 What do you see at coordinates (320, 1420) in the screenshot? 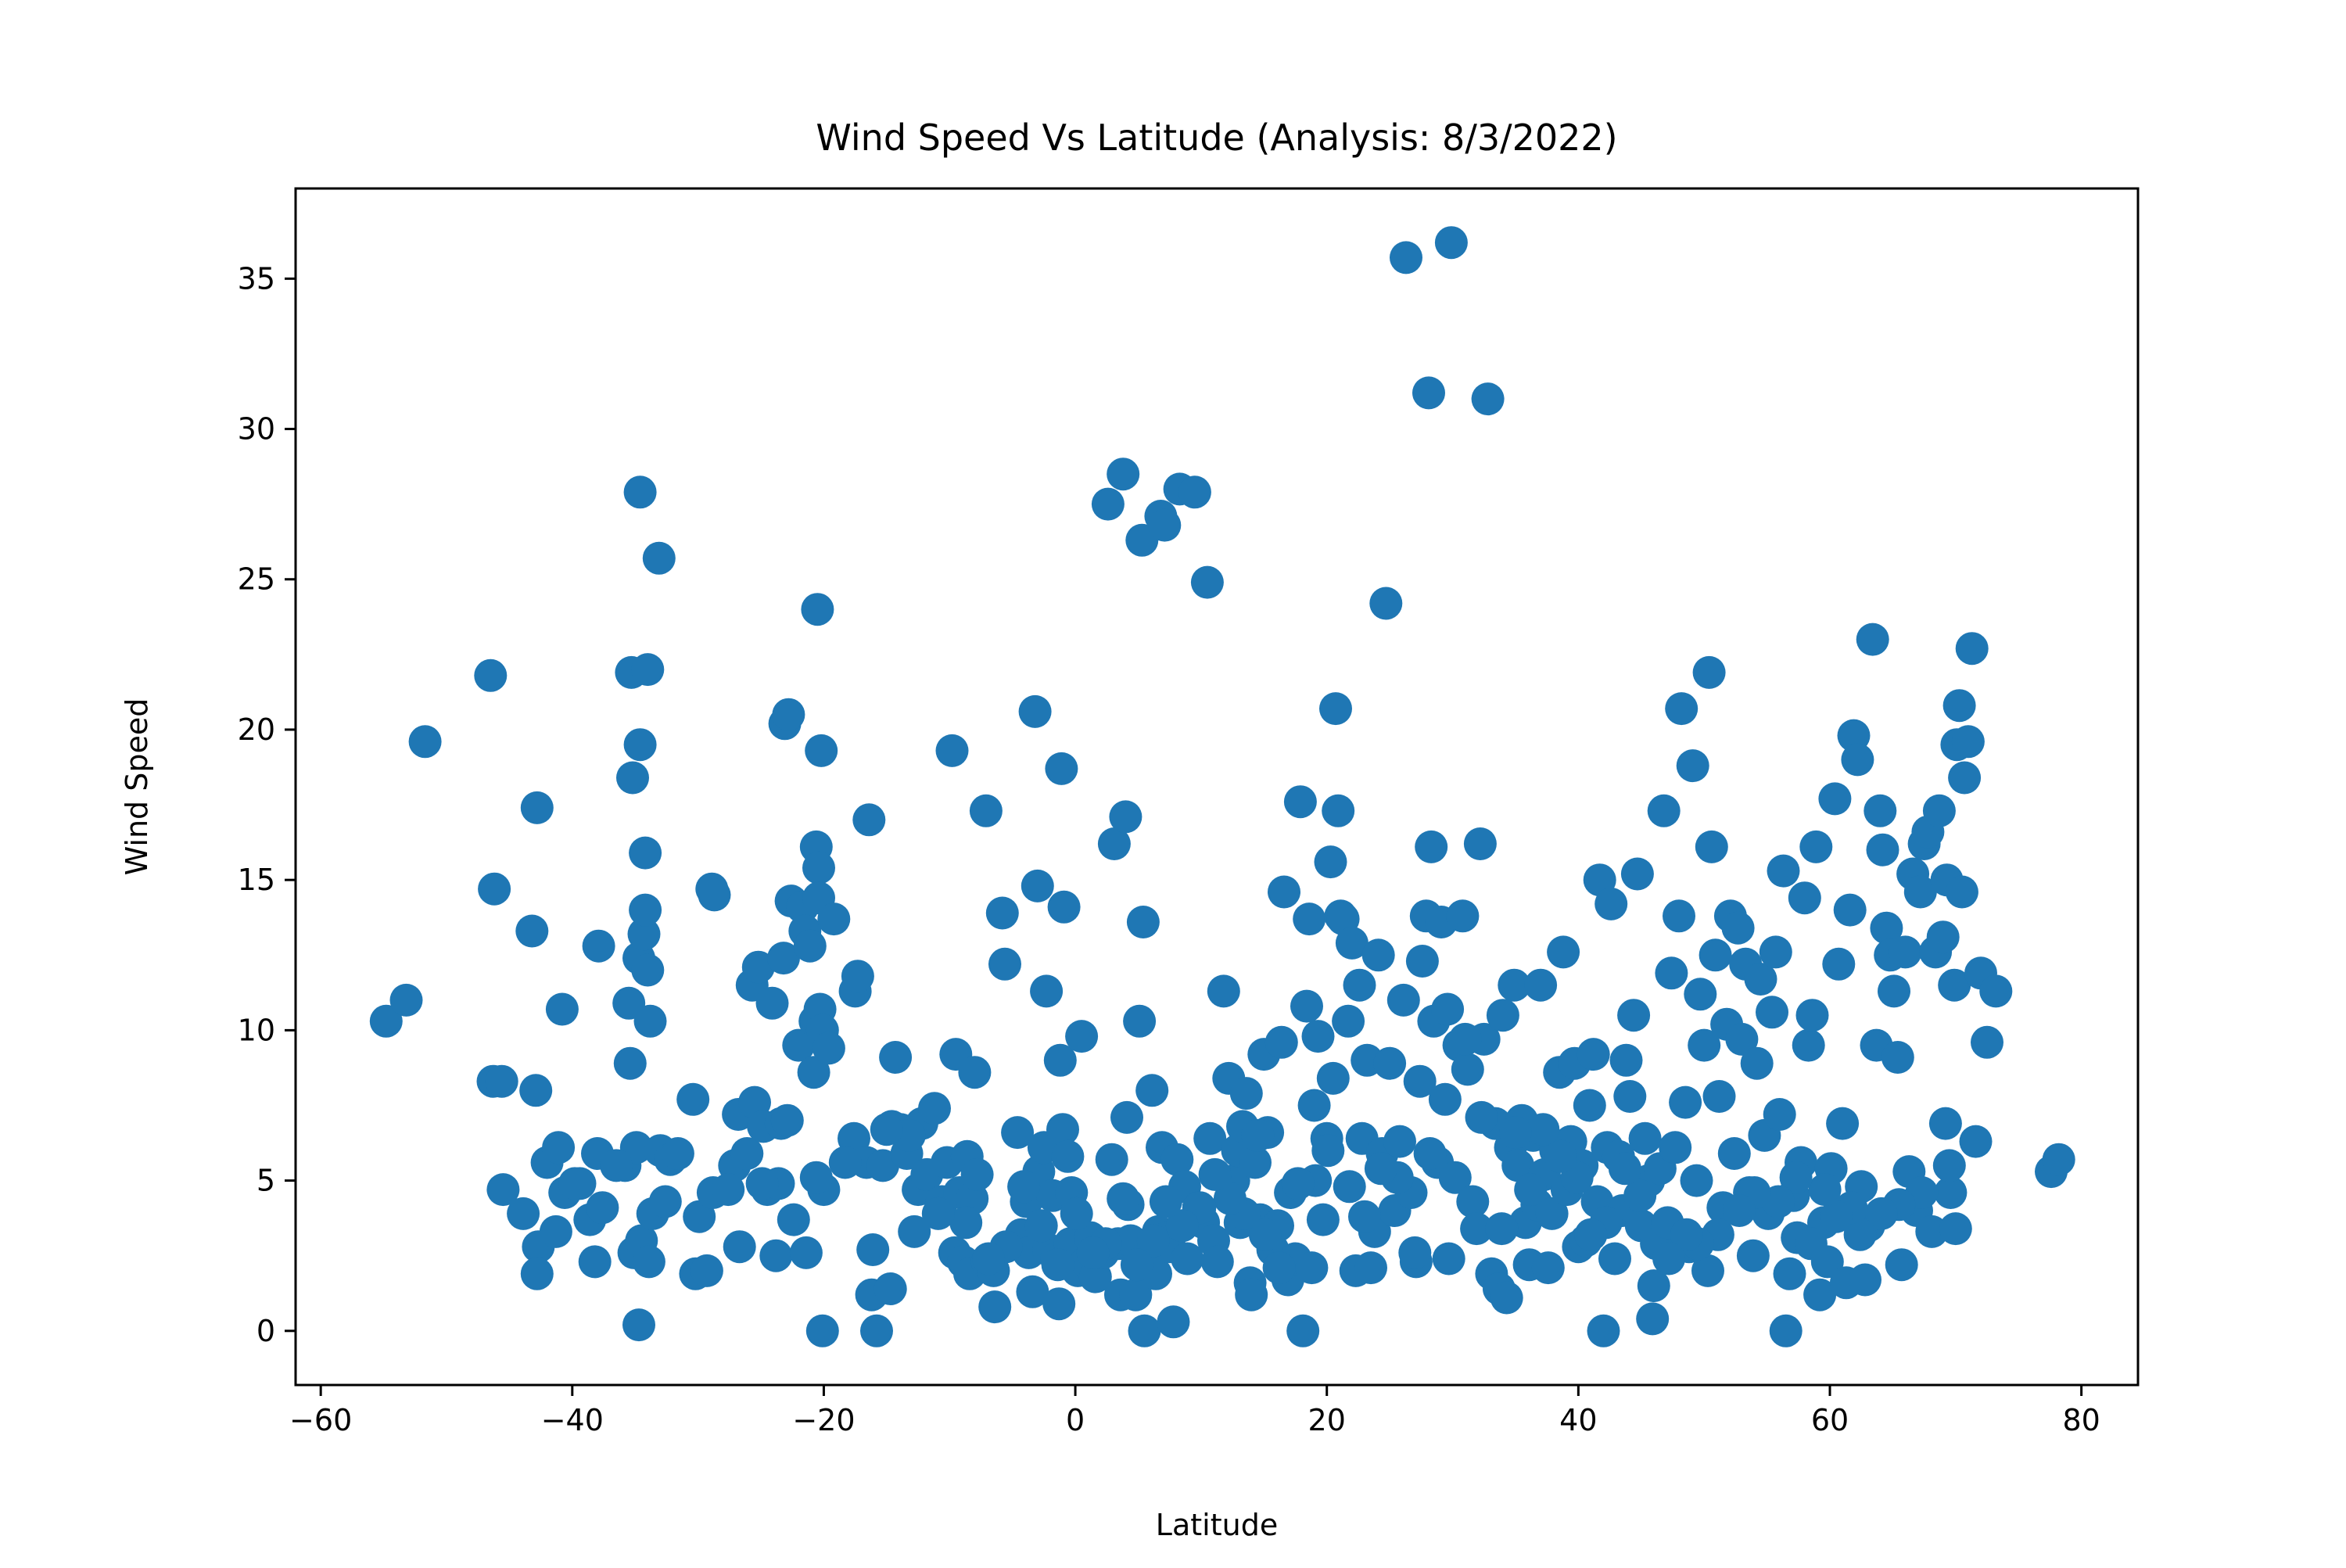
I see `x-tick-label: −60` at bounding box center [320, 1420].